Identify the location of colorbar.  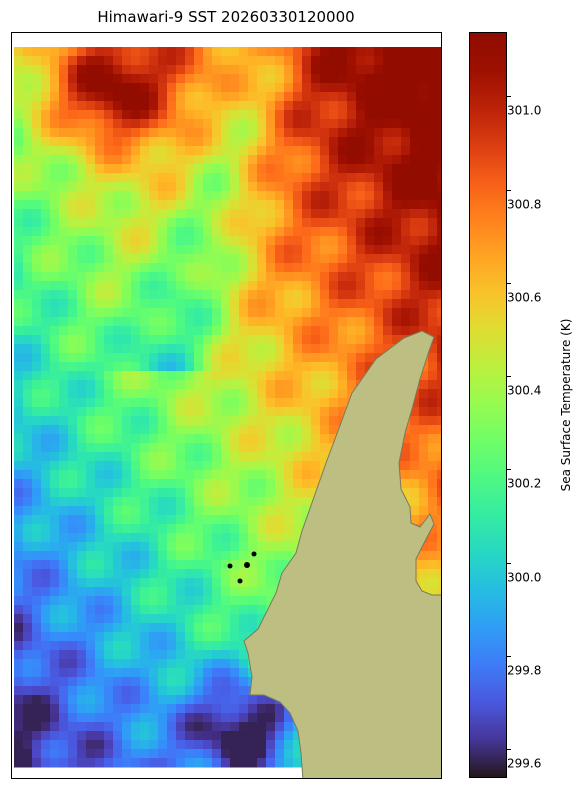
(488, 405).